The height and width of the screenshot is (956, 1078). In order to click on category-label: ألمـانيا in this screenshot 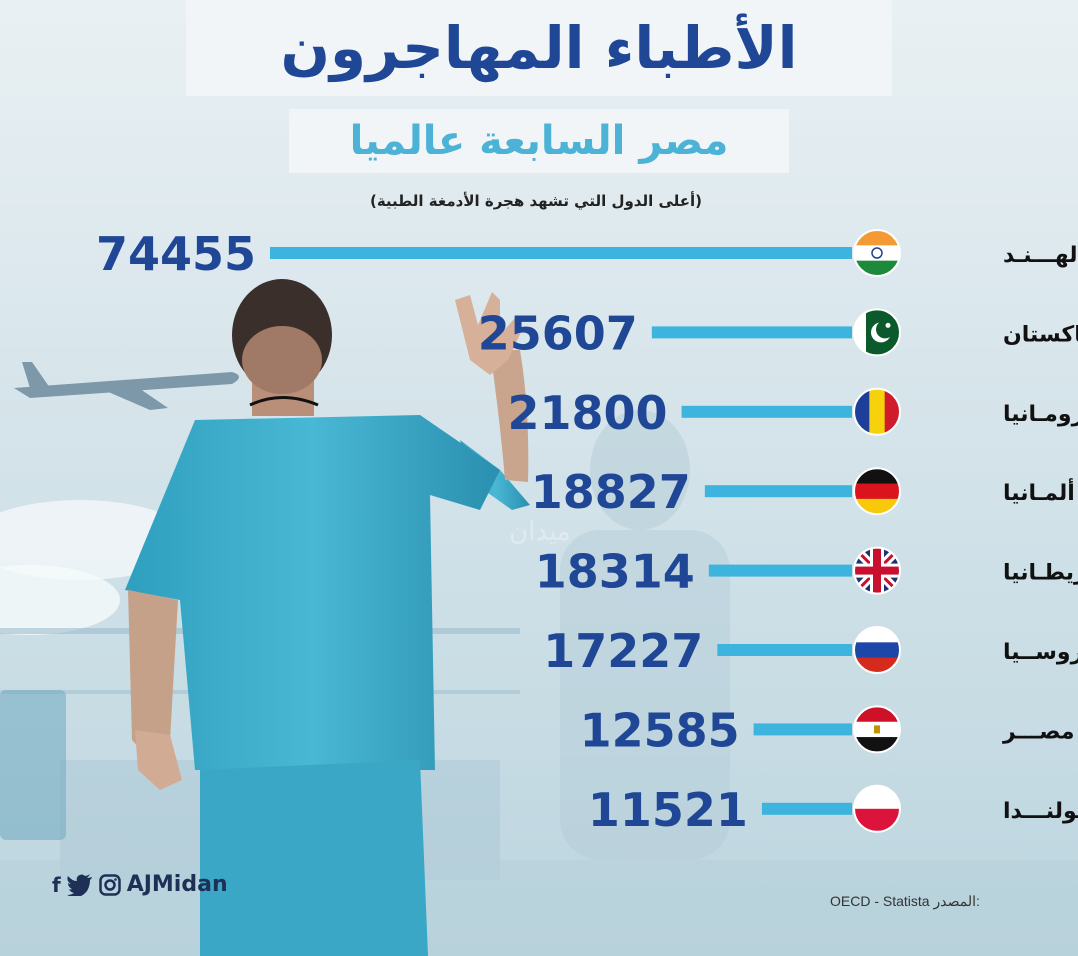, I will do `click(1039, 491)`.